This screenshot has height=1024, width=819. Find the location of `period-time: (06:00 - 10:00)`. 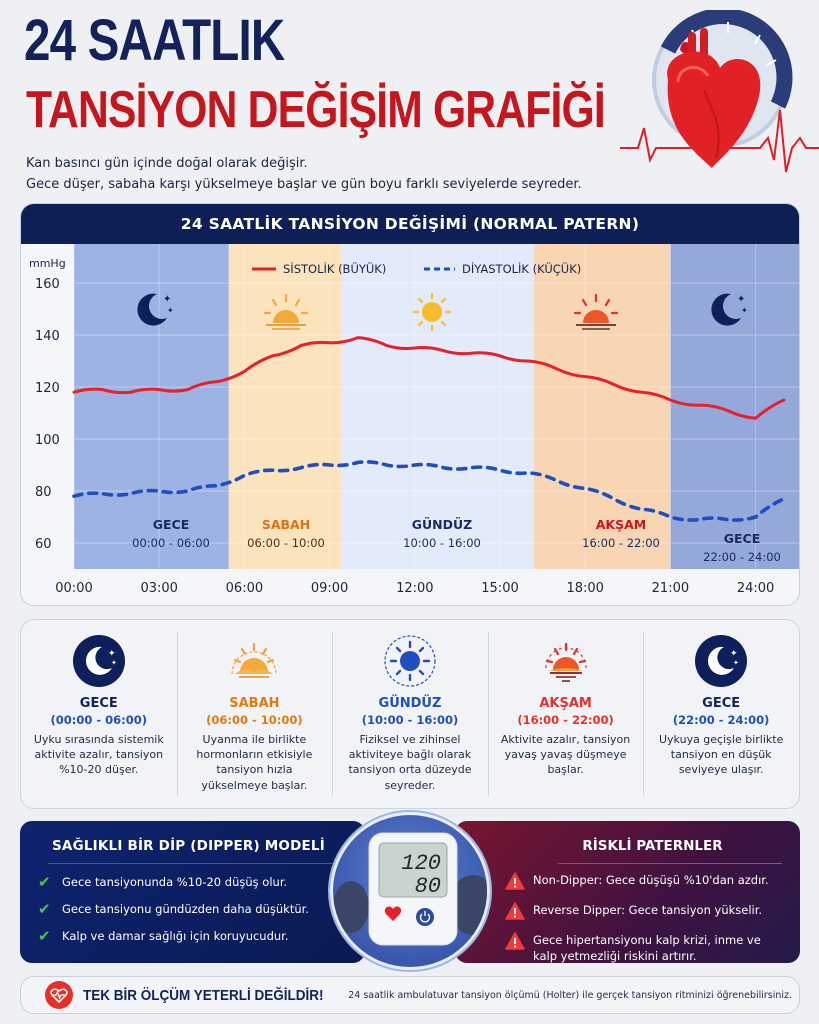

period-time: (06:00 - 10:00) is located at coordinates (254, 720).